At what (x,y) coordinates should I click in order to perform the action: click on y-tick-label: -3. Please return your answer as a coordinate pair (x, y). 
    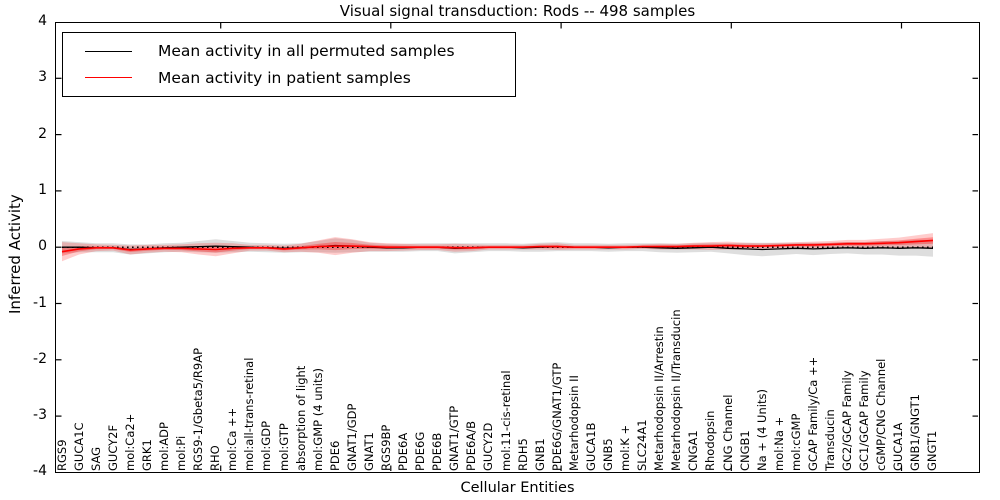
    Looking at the image, I should click on (40, 415).